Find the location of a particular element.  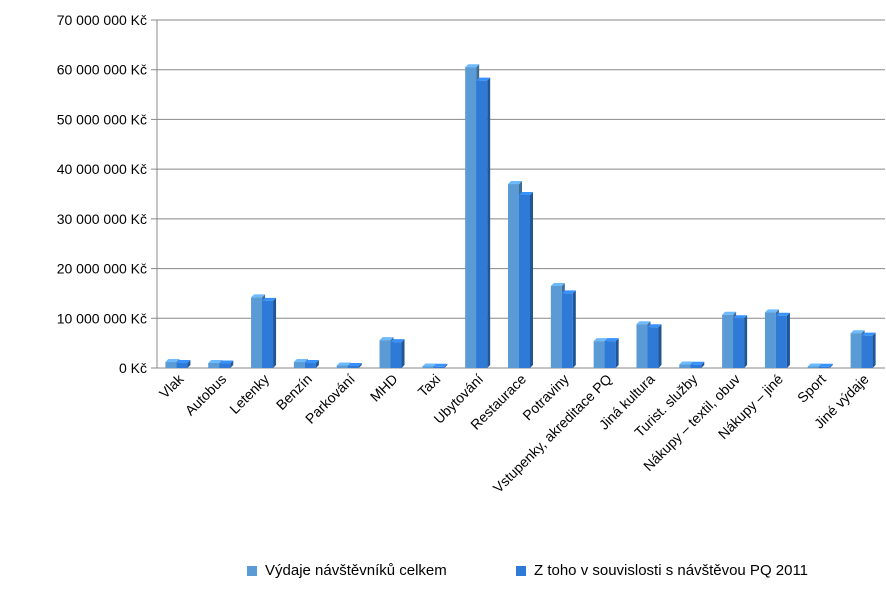

y-tick-label: 0 Kč is located at coordinates (133, 368).